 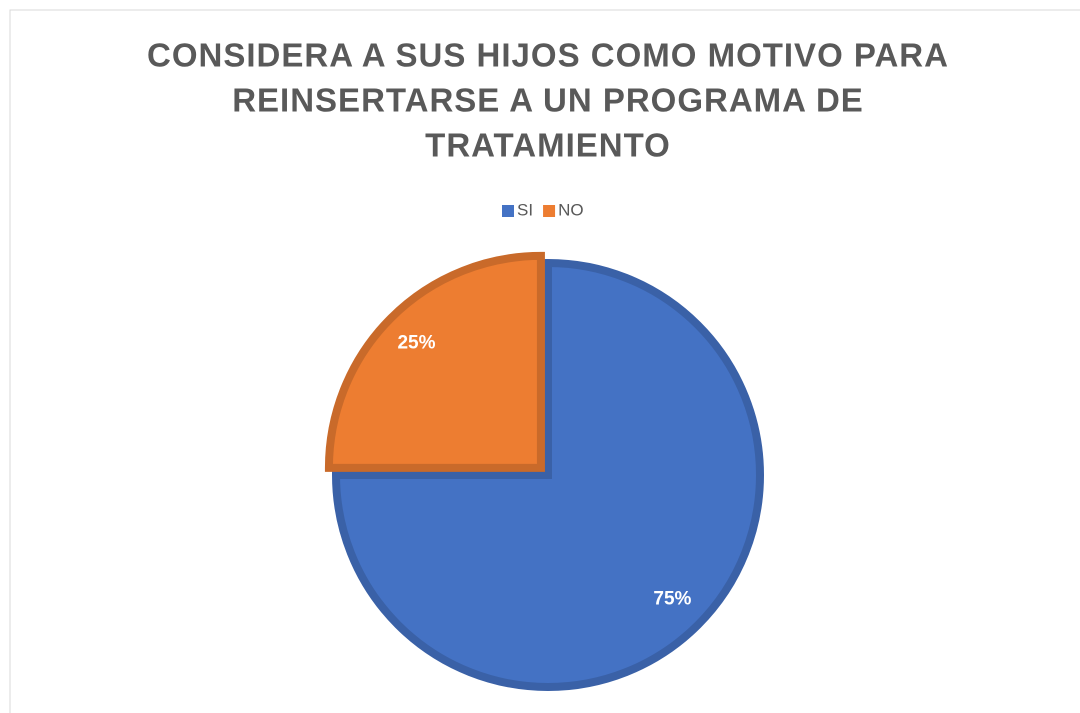 What do you see at coordinates (434, 361) in the screenshot?
I see `pie-slice` at bounding box center [434, 361].